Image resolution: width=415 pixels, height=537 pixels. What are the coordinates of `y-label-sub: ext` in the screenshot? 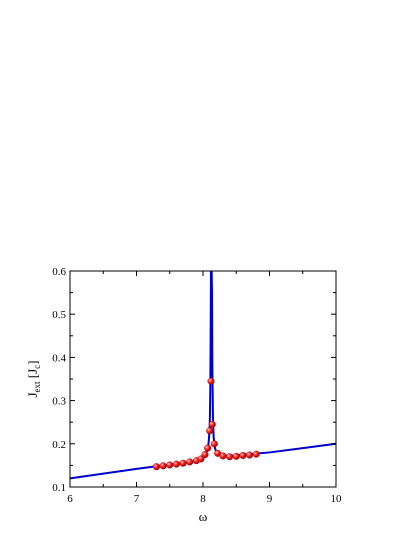 It's located at (37, 386).